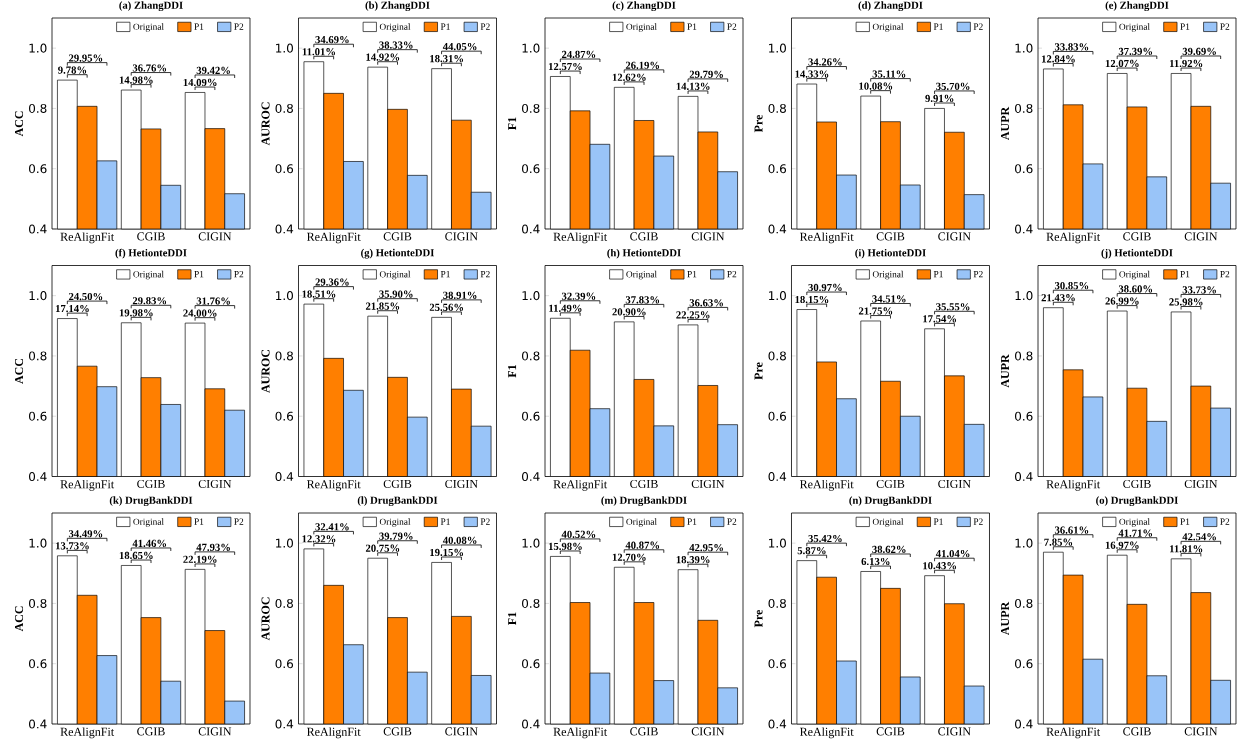 The height and width of the screenshot is (741, 1247). What do you see at coordinates (1135, 51) in the screenshot?
I see `annotation: 37.39%` at bounding box center [1135, 51].